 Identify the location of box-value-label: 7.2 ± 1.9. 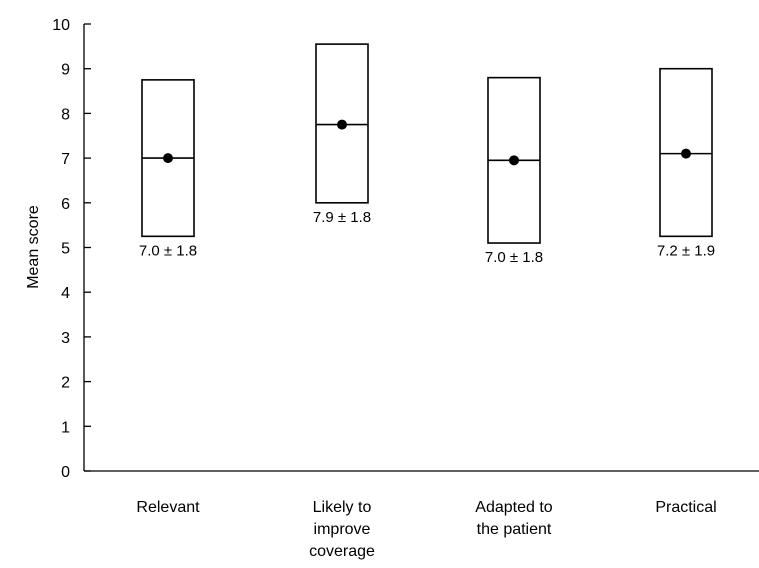
(686, 250).